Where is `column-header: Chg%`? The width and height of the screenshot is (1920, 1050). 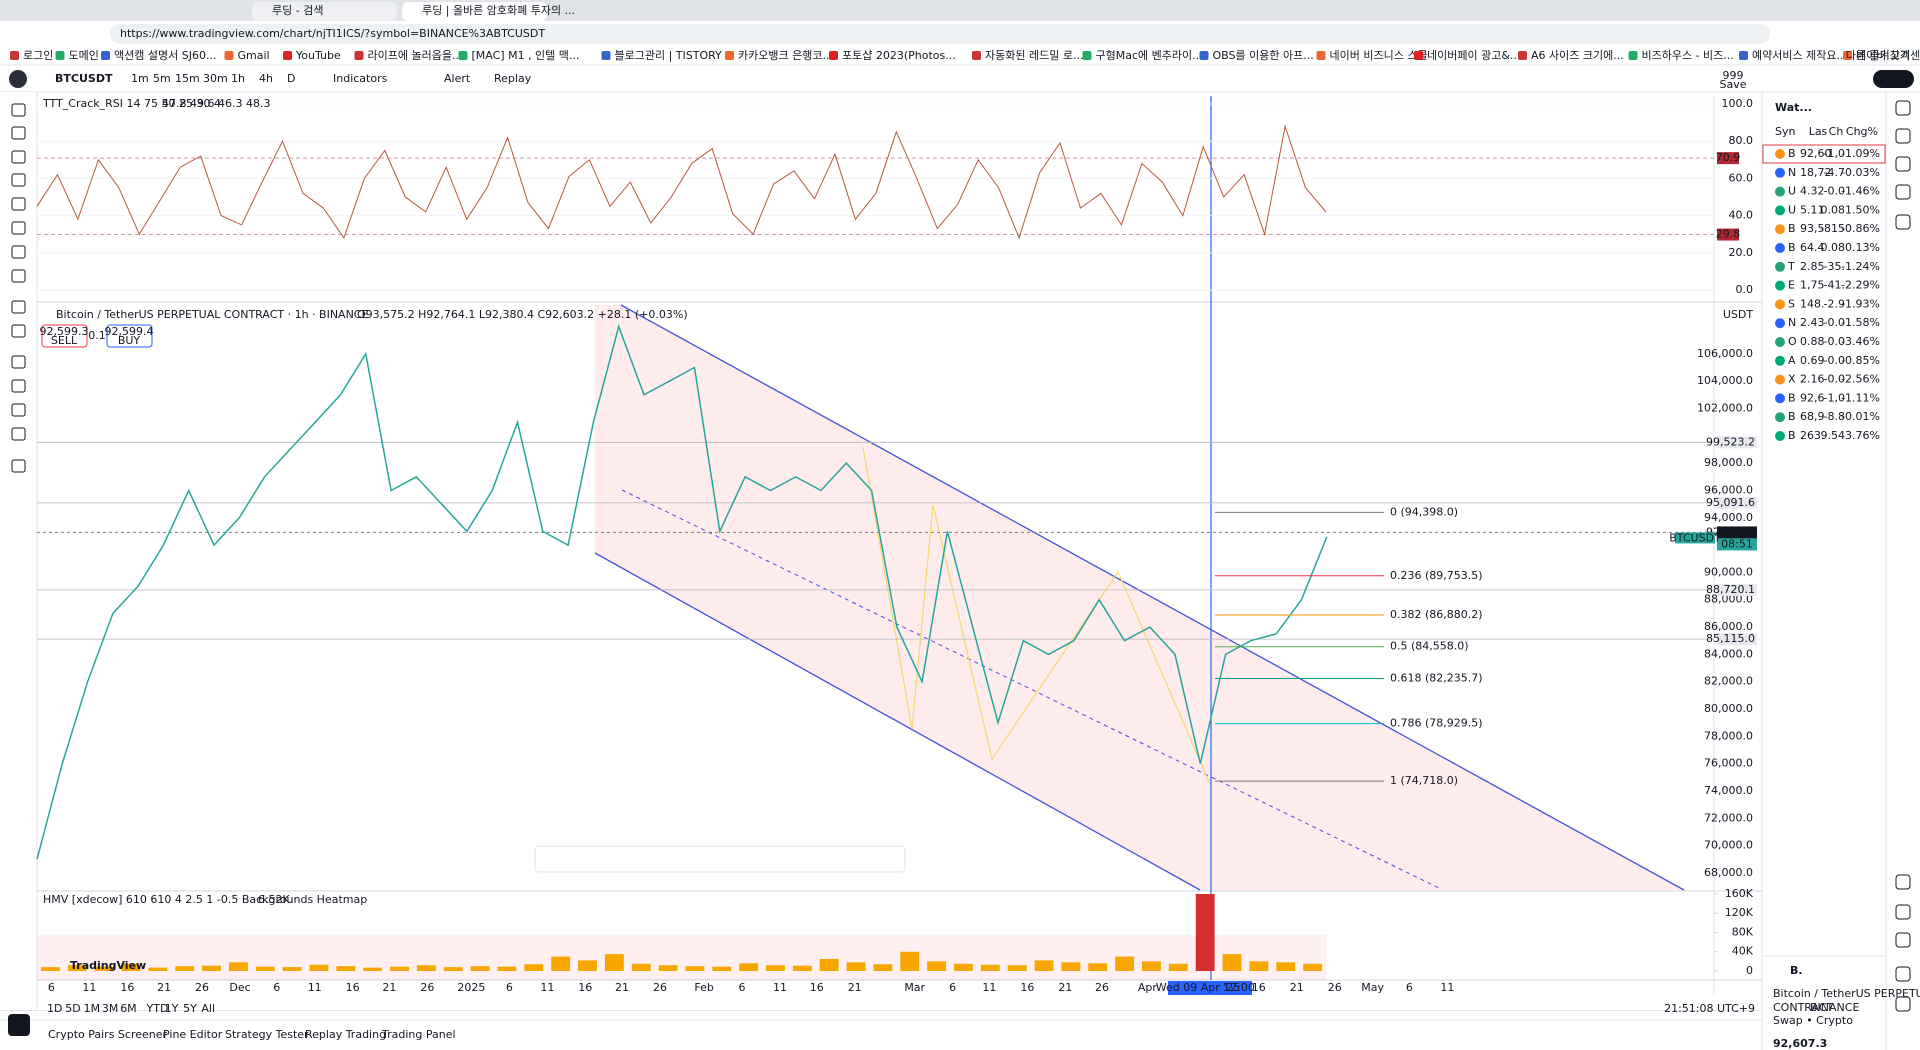
column-header: Chg% is located at coordinates (1862, 131).